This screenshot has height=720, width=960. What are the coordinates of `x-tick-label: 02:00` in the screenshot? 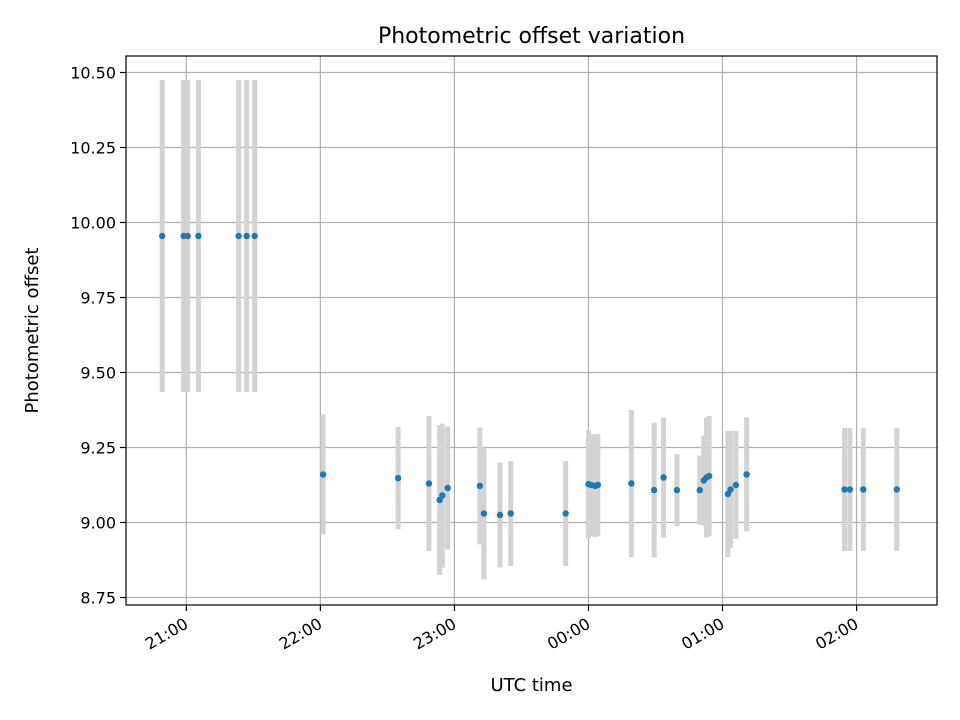 It's located at (836, 634).